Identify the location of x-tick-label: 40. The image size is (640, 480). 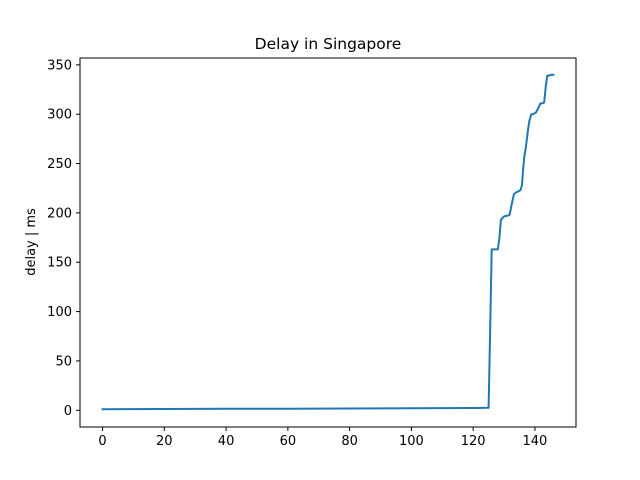
(226, 441).